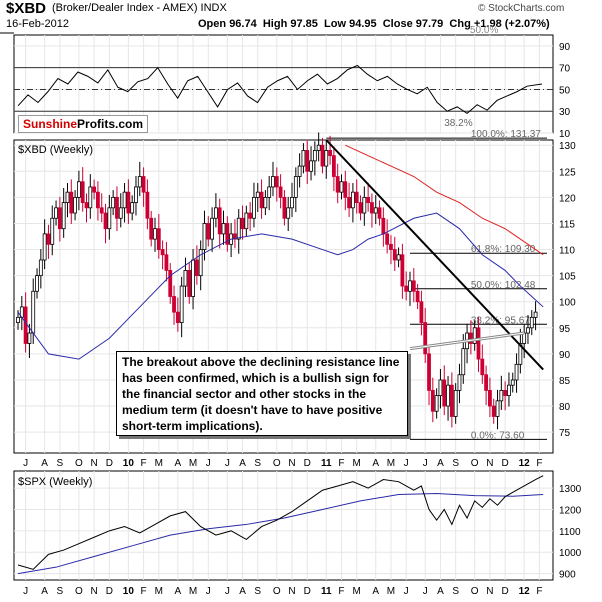 This screenshot has width=602, height=602. Describe the element at coordinates (484, 30) in the screenshot. I see `rsi-top-label: 50.0%` at that location.